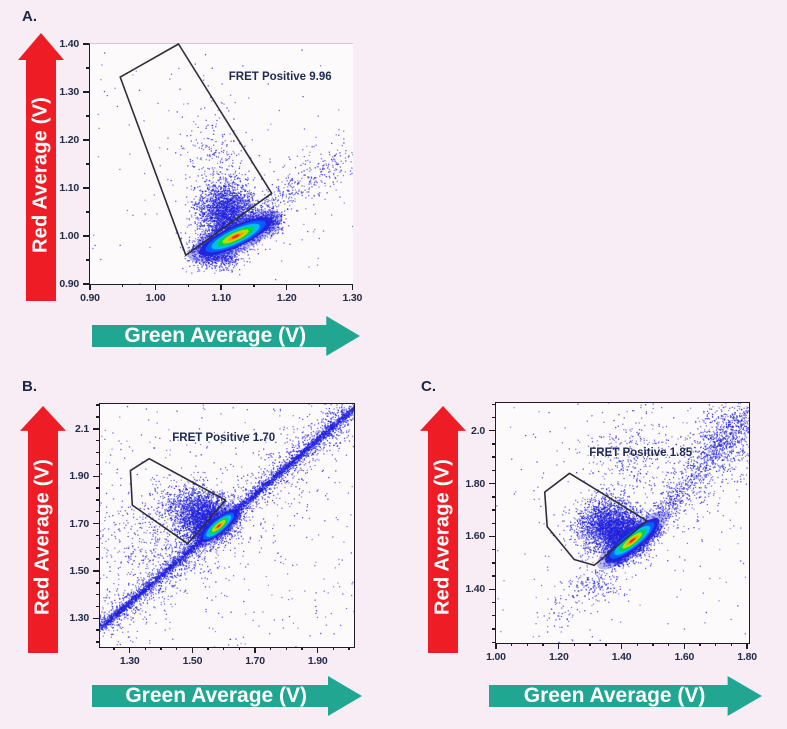 The width and height of the screenshot is (787, 729). What do you see at coordinates (69, 236) in the screenshot?
I see `y-tick-label: 1.00` at bounding box center [69, 236].